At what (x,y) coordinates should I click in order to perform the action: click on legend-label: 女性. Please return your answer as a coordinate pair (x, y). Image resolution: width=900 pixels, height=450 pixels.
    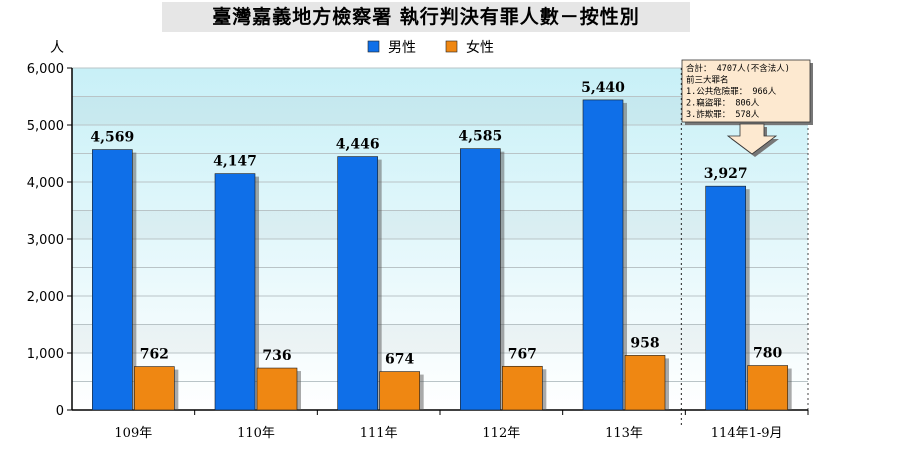
    Looking at the image, I should click on (480, 47).